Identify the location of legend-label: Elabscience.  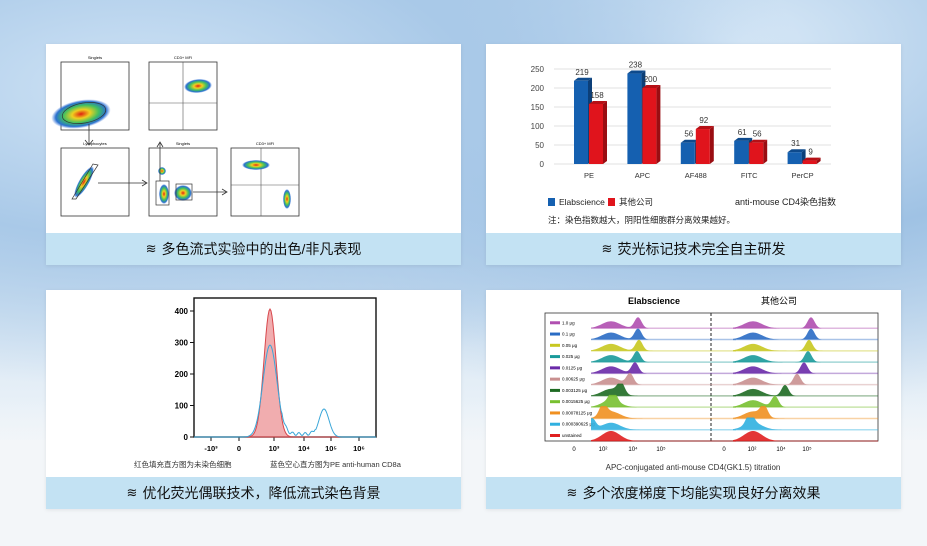
(582, 202).